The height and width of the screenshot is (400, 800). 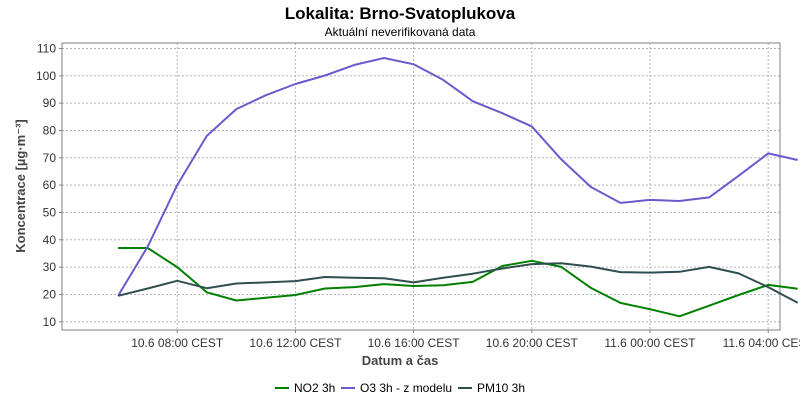 I want to click on y-tick-label: 50, so click(x=50, y=212).